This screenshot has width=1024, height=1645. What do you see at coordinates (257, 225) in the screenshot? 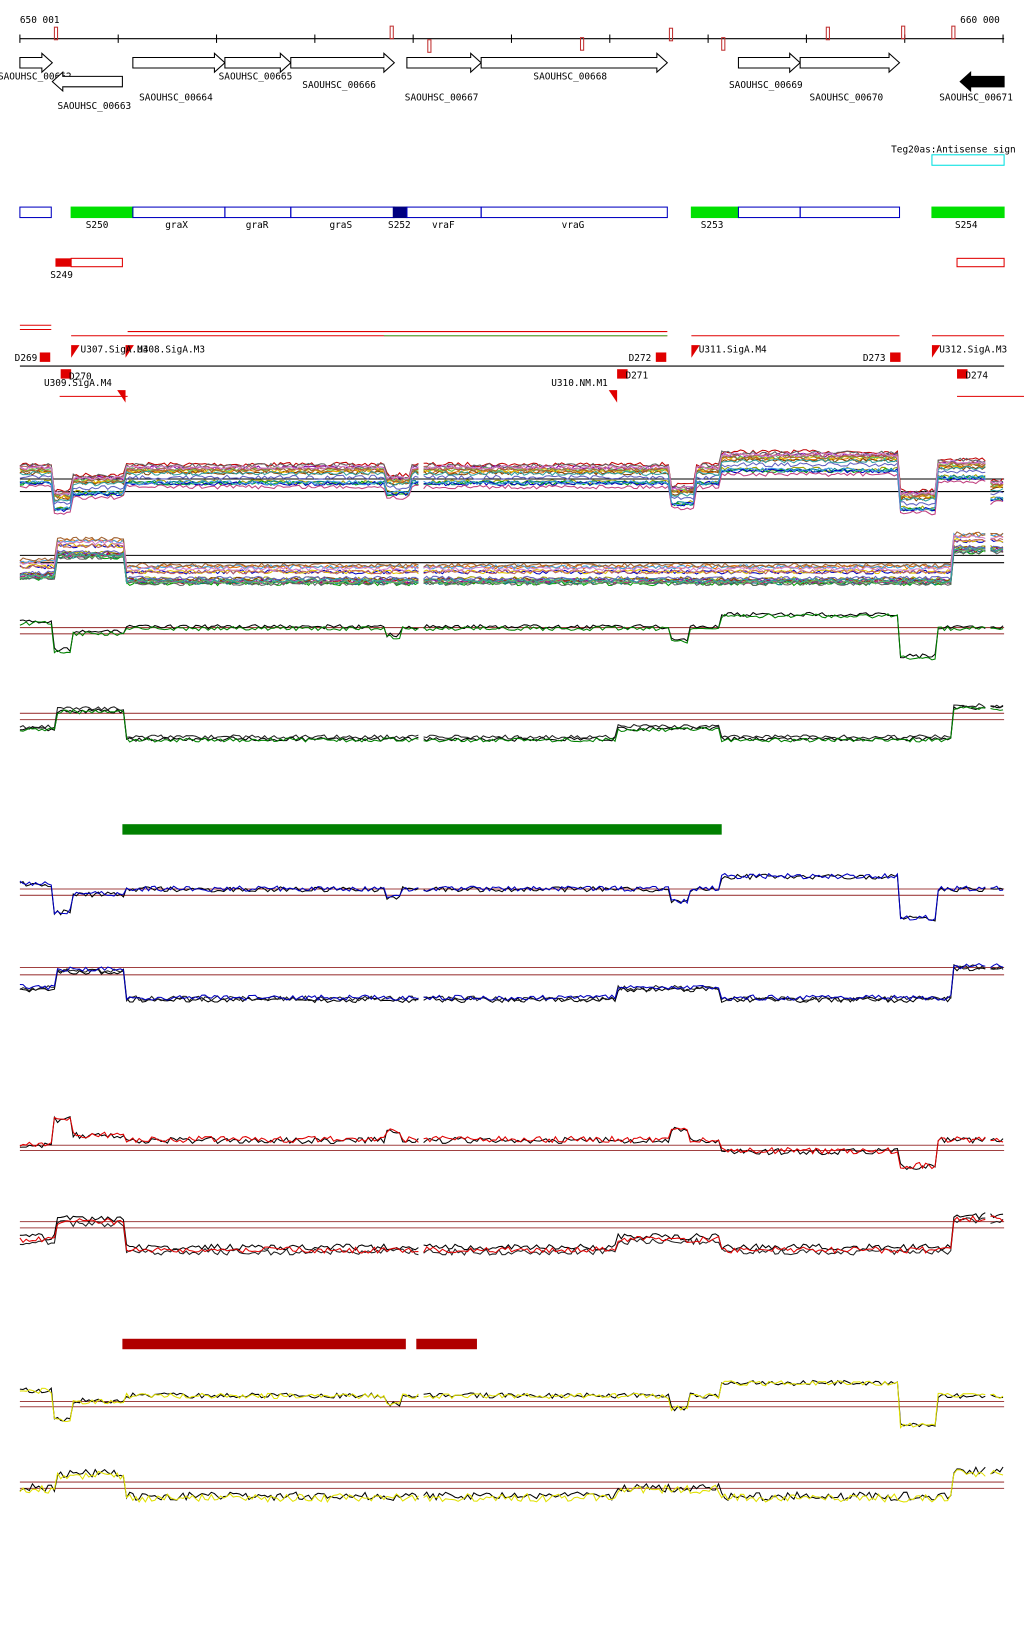
I see `segment-label: graR` at bounding box center [257, 225].